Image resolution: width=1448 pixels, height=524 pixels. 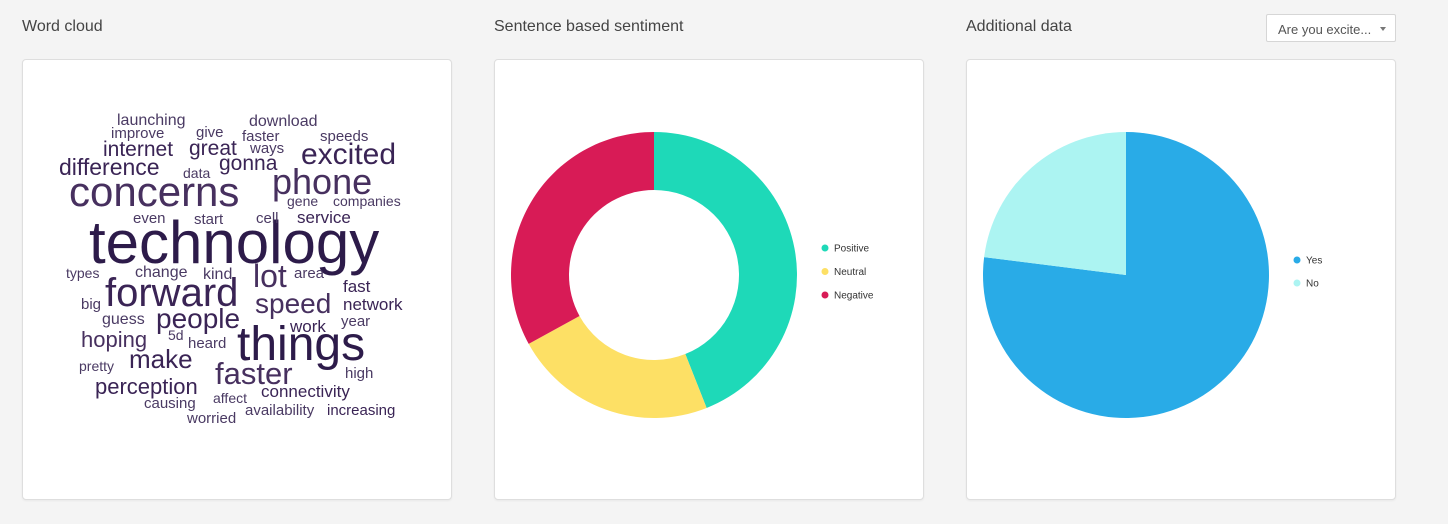 What do you see at coordinates (851, 249) in the screenshot?
I see `legend-label-positive: Positive` at bounding box center [851, 249].